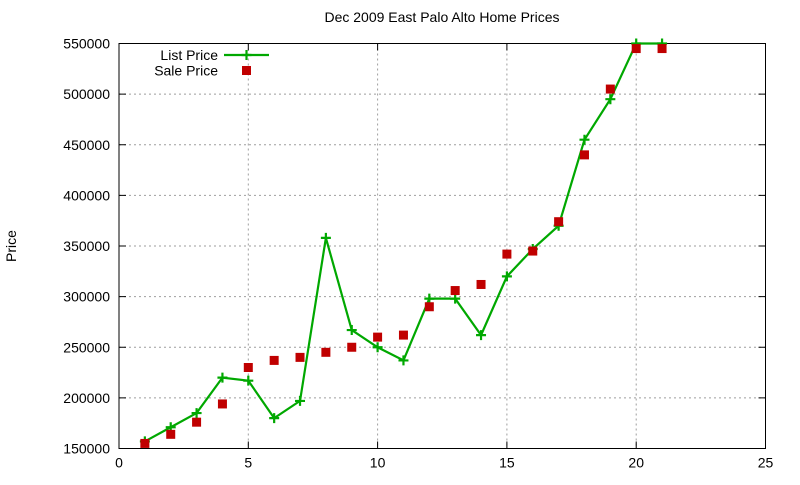  What do you see at coordinates (248, 463) in the screenshot?
I see `x-tick-label: 5` at bounding box center [248, 463].